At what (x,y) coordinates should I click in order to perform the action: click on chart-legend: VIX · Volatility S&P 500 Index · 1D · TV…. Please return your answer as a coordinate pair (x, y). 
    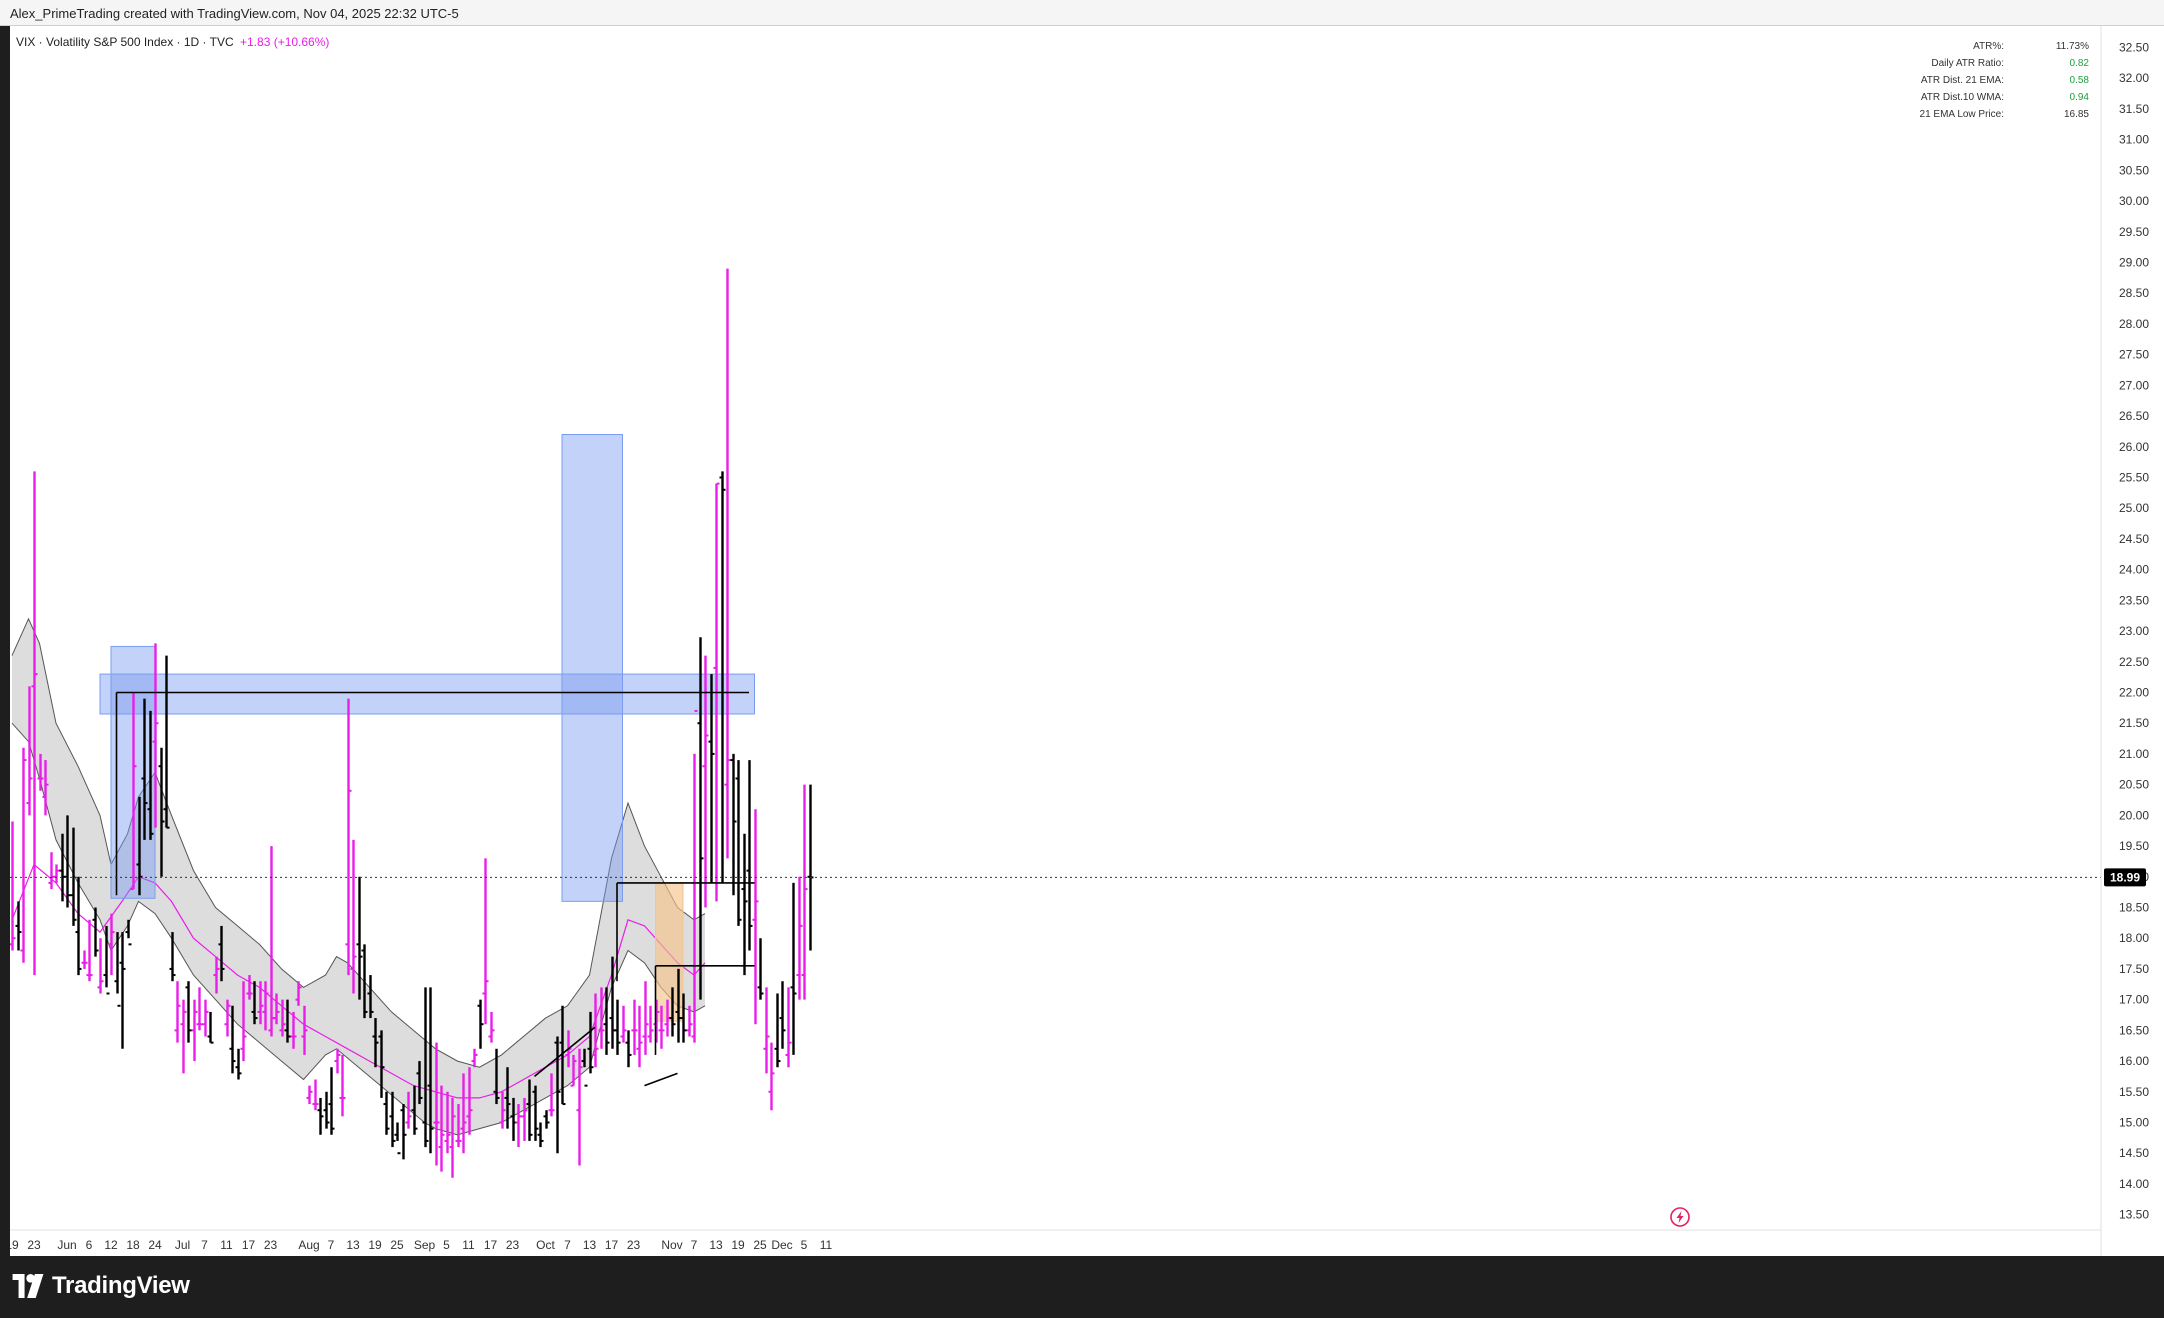
    Looking at the image, I should click on (172, 42).